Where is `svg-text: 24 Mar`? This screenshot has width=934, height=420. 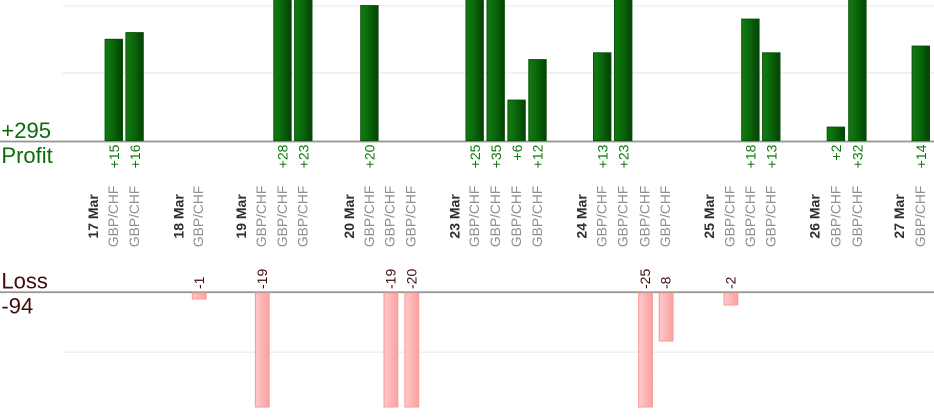 svg-text: 24 Mar is located at coordinates (582, 216).